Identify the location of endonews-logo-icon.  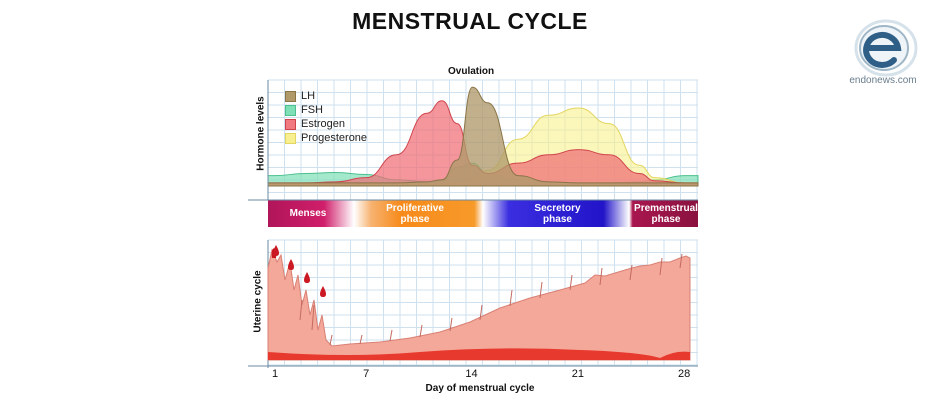
(886, 48).